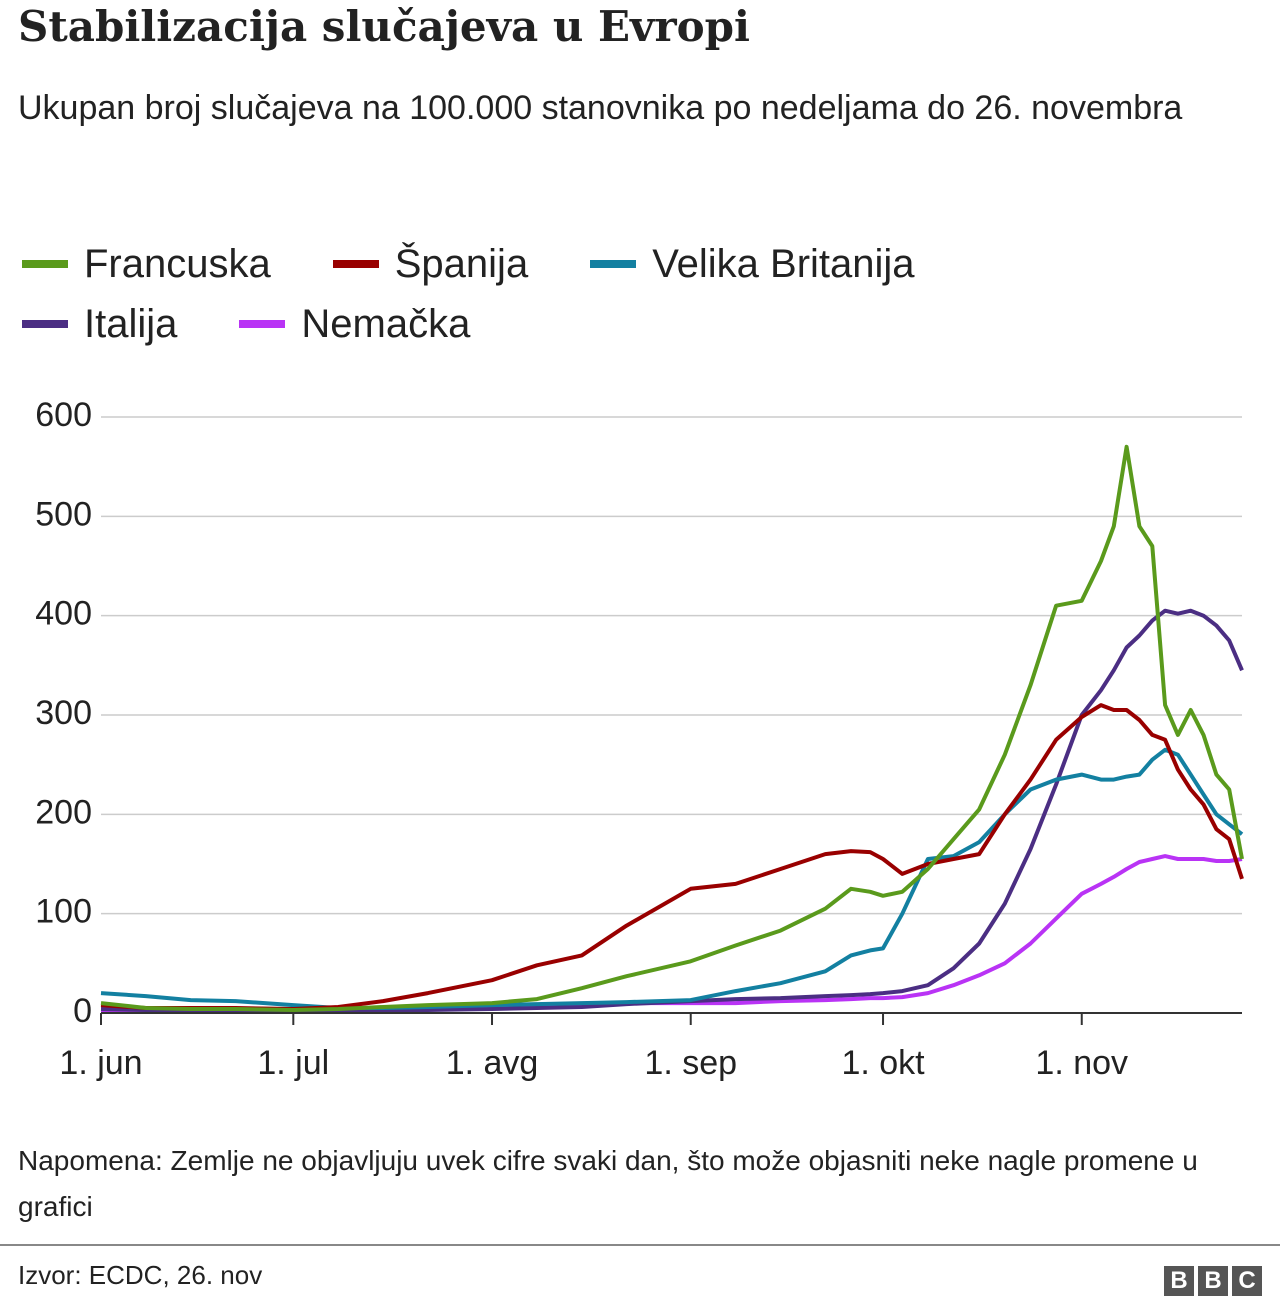 The height and width of the screenshot is (1306, 1280). I want to click on x-tick-label: 1. nov, so click(1081, 1063).